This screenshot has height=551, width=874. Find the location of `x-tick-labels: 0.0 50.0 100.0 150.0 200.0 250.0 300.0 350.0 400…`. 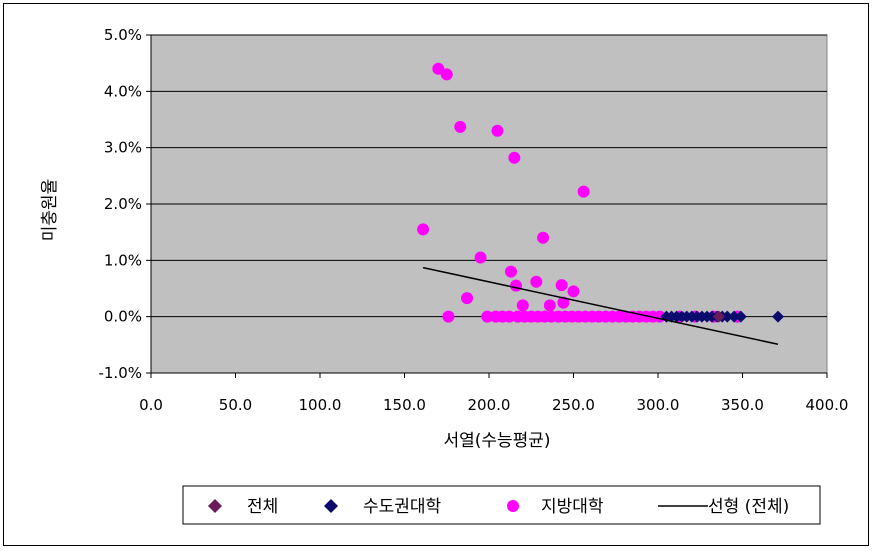

x-tick-labels: 0.0 50.0 100.0 150.0 200.0 250.0 300.0 350.0 400… is located at coordinates (493, 405).